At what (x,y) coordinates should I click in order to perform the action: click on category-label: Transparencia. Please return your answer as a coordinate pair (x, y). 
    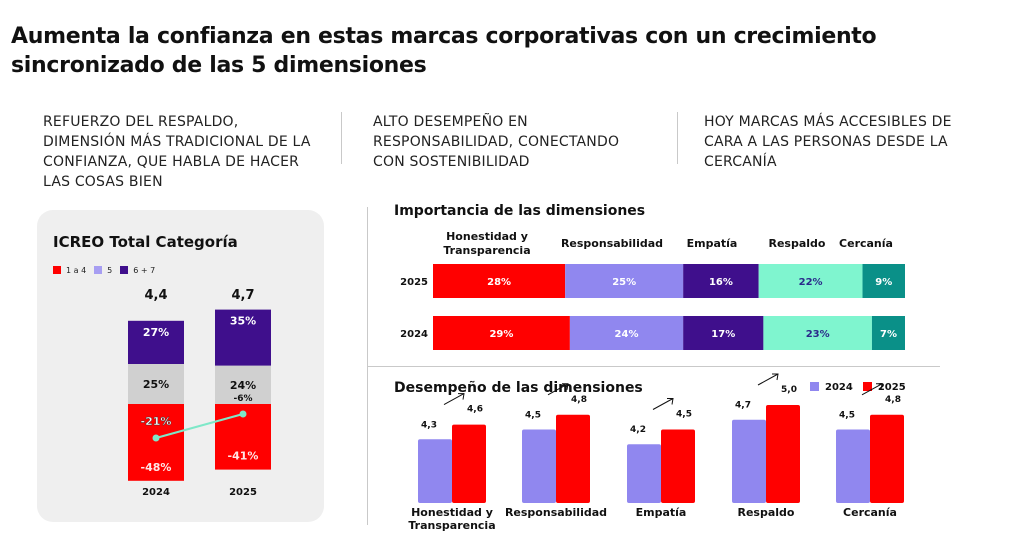
    Looking at the image, I should click on (451, 525).